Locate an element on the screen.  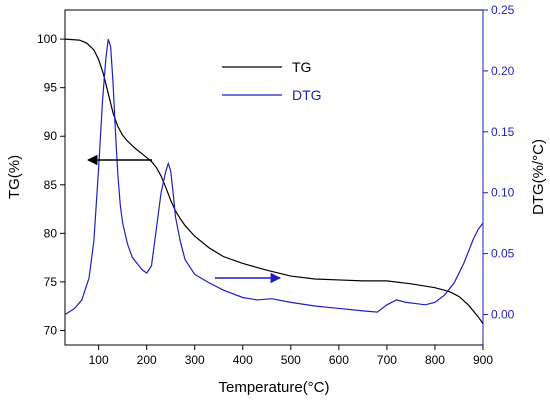
right-y-tick-label: 0.05 is located at coordinates (503, 254).